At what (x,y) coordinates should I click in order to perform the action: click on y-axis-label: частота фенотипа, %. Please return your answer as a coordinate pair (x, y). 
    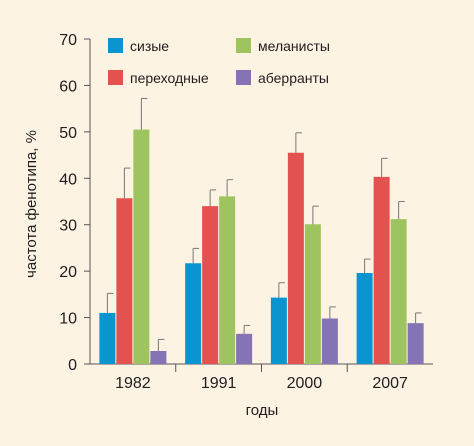
    Looking at the image, I should click on (31, 204).